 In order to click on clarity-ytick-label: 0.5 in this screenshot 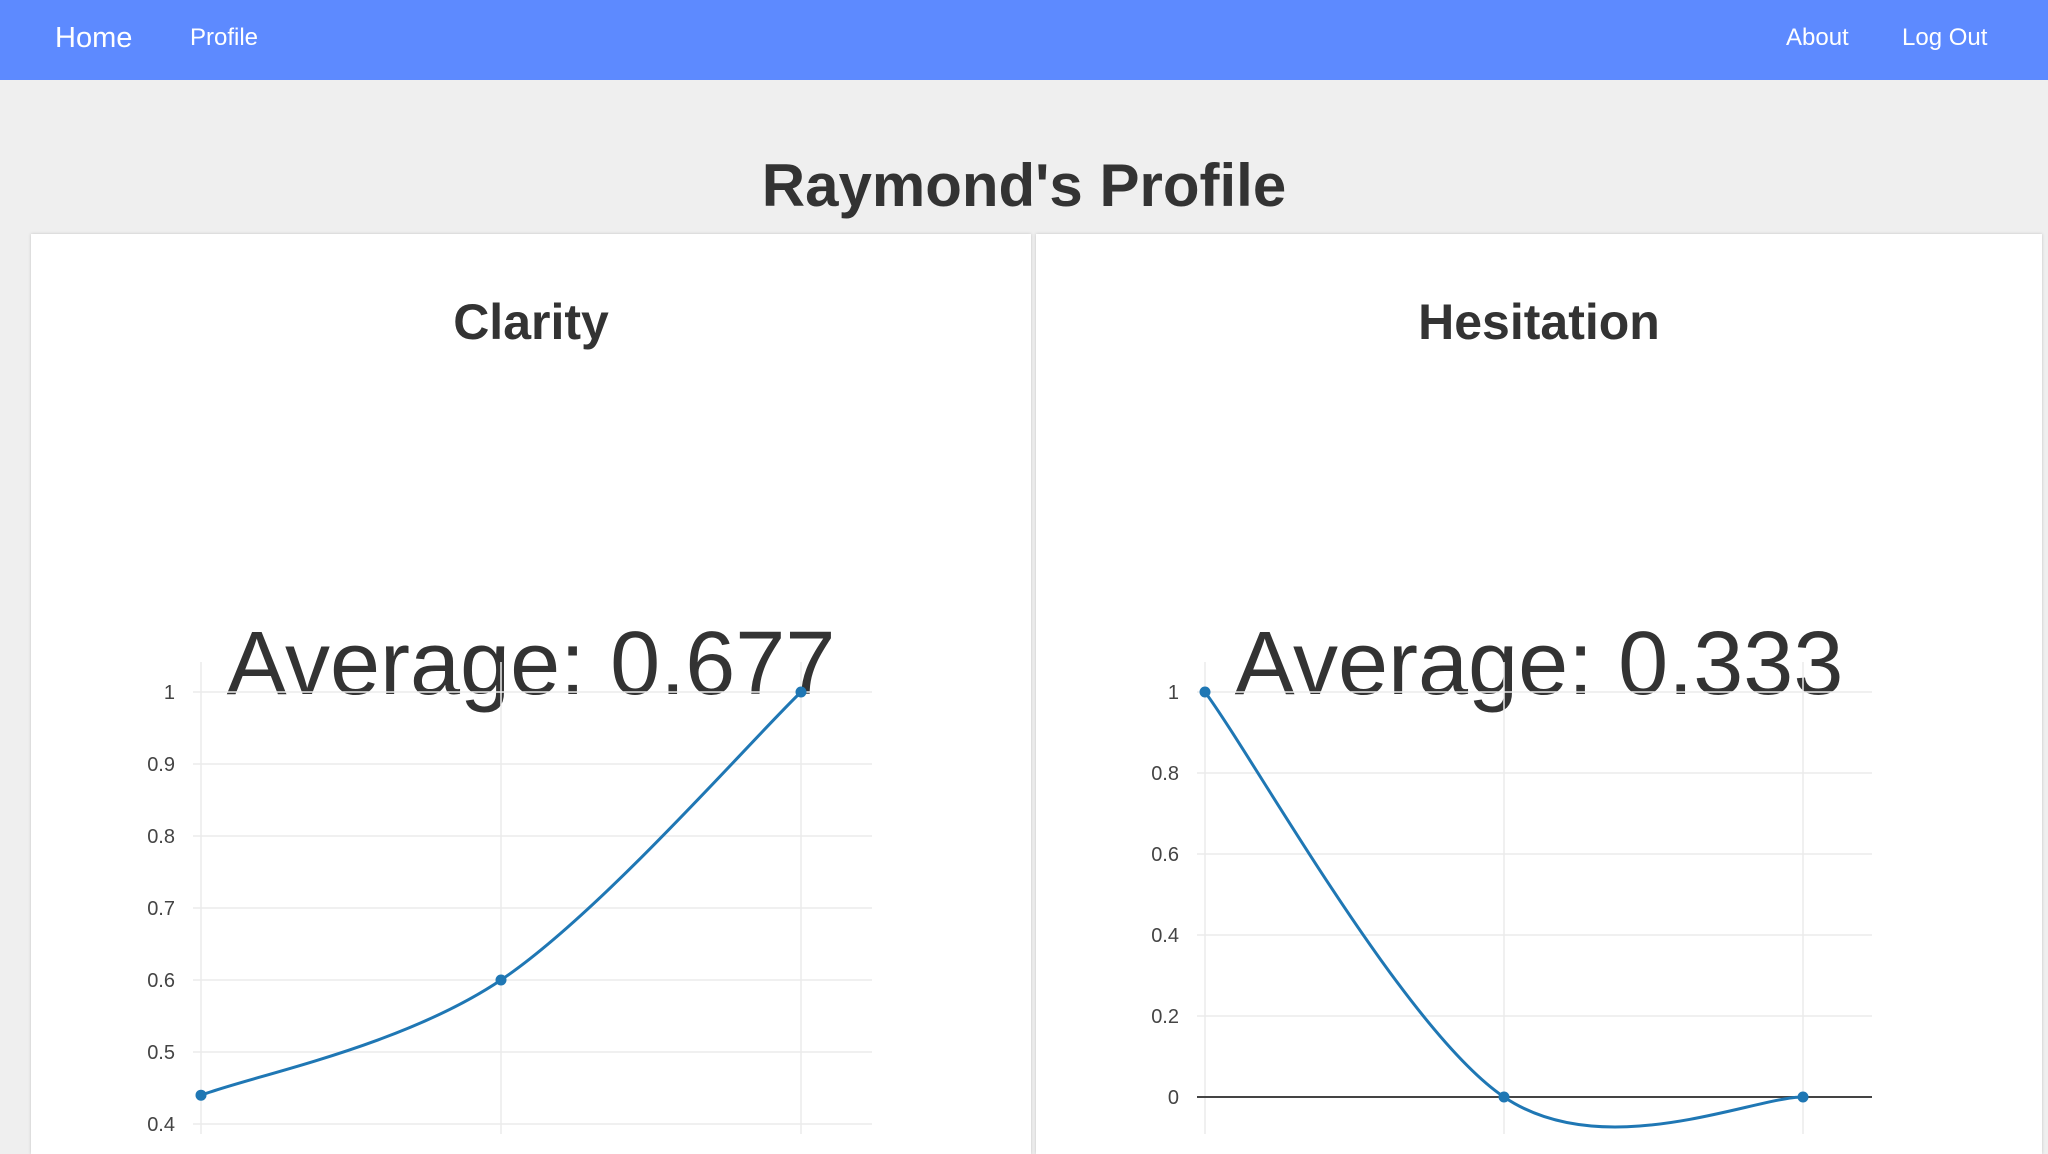, I will do `click(161, 1053)`.